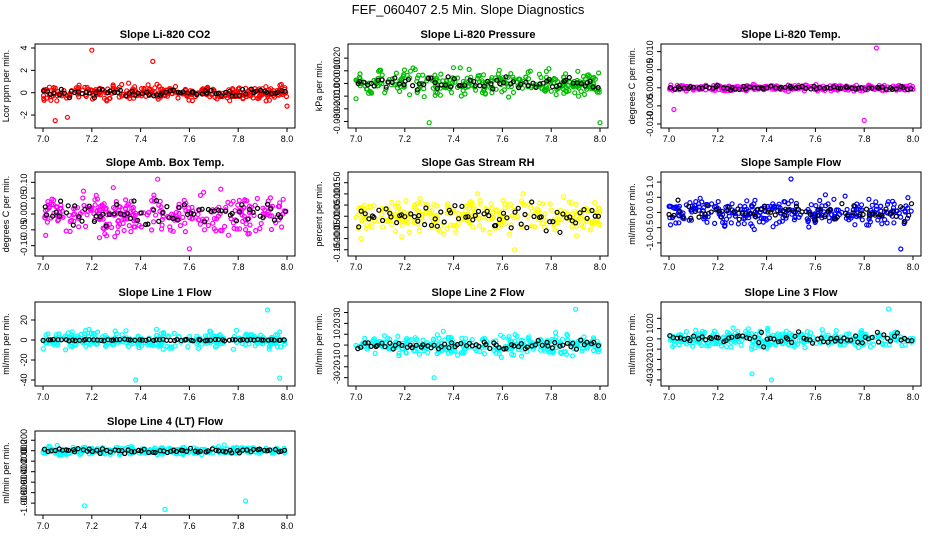  Describe the element at coordinates (92, 267) in the screenshot. I see `x-tick-label: 7.2` at that location.